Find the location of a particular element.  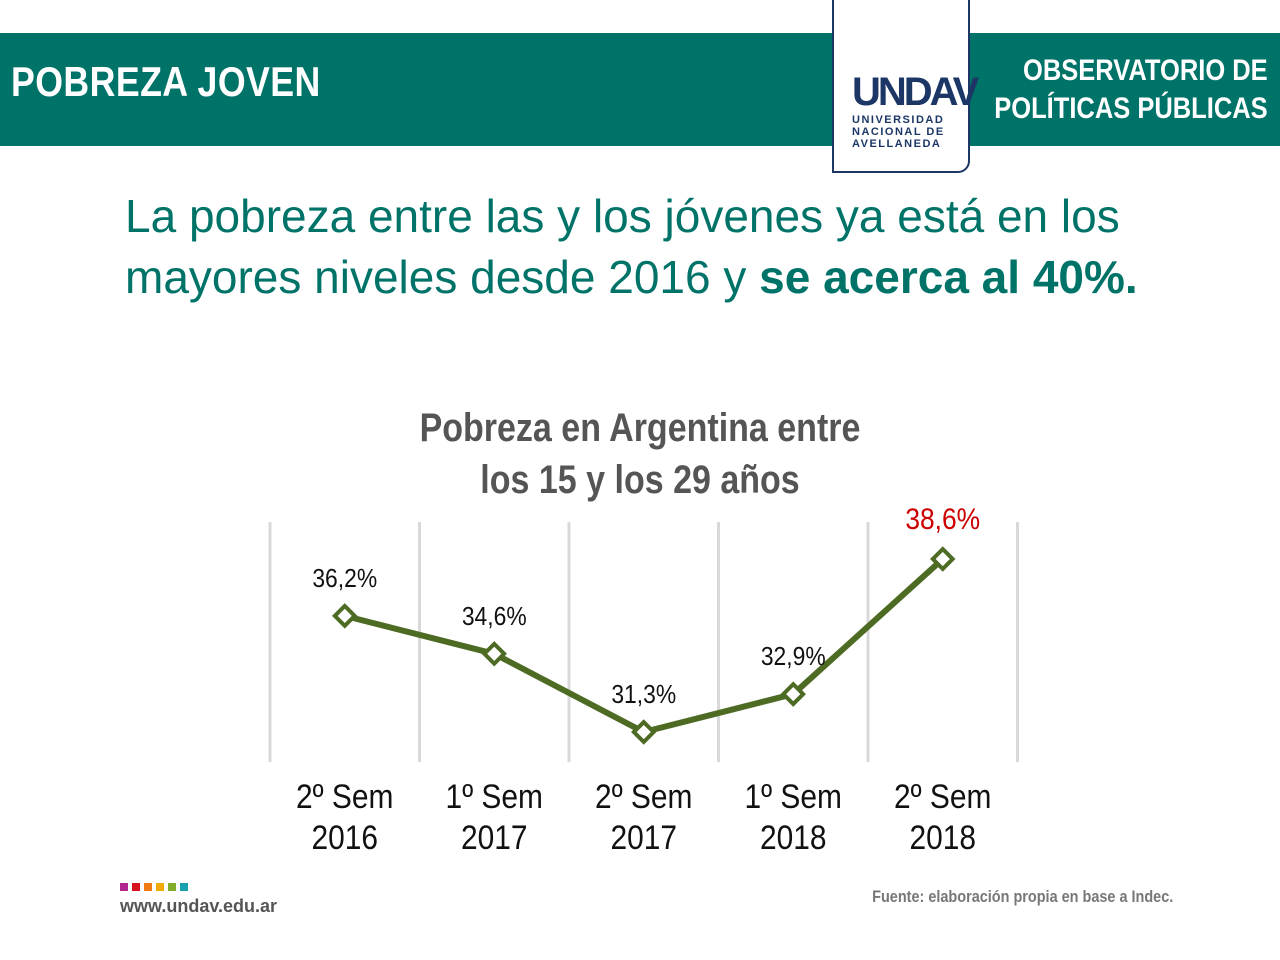

data-label: 32,9% is located at coordinates (793, 657).